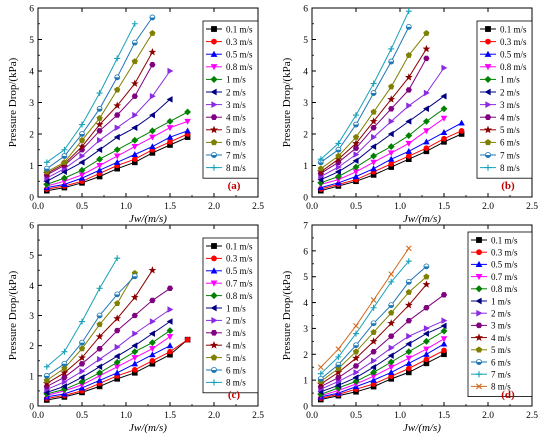 This screenshot has width=550, height=440. I want to click on x-axis-label: Jw/(m/s), so click(422, 219).